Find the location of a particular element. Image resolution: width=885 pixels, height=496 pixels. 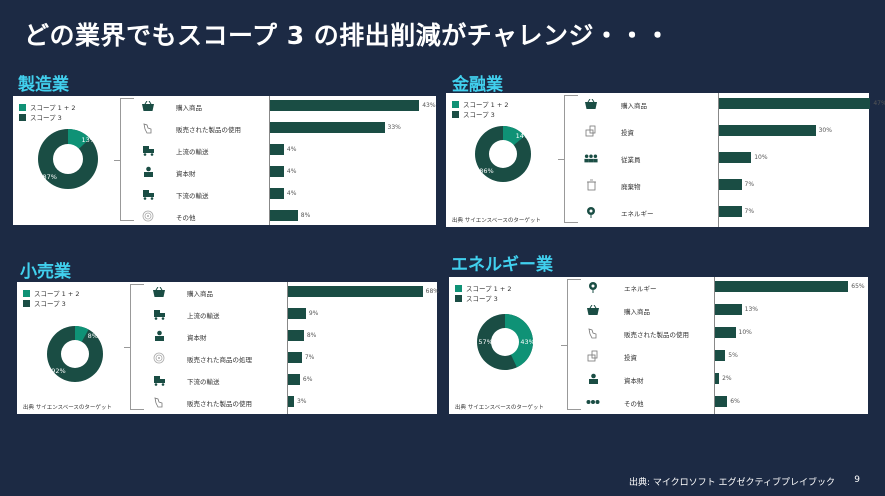

page-title: どの業界でもスコープ 3 の排出削減がチャレンジ・・・ is located at coordinates (347, 35).